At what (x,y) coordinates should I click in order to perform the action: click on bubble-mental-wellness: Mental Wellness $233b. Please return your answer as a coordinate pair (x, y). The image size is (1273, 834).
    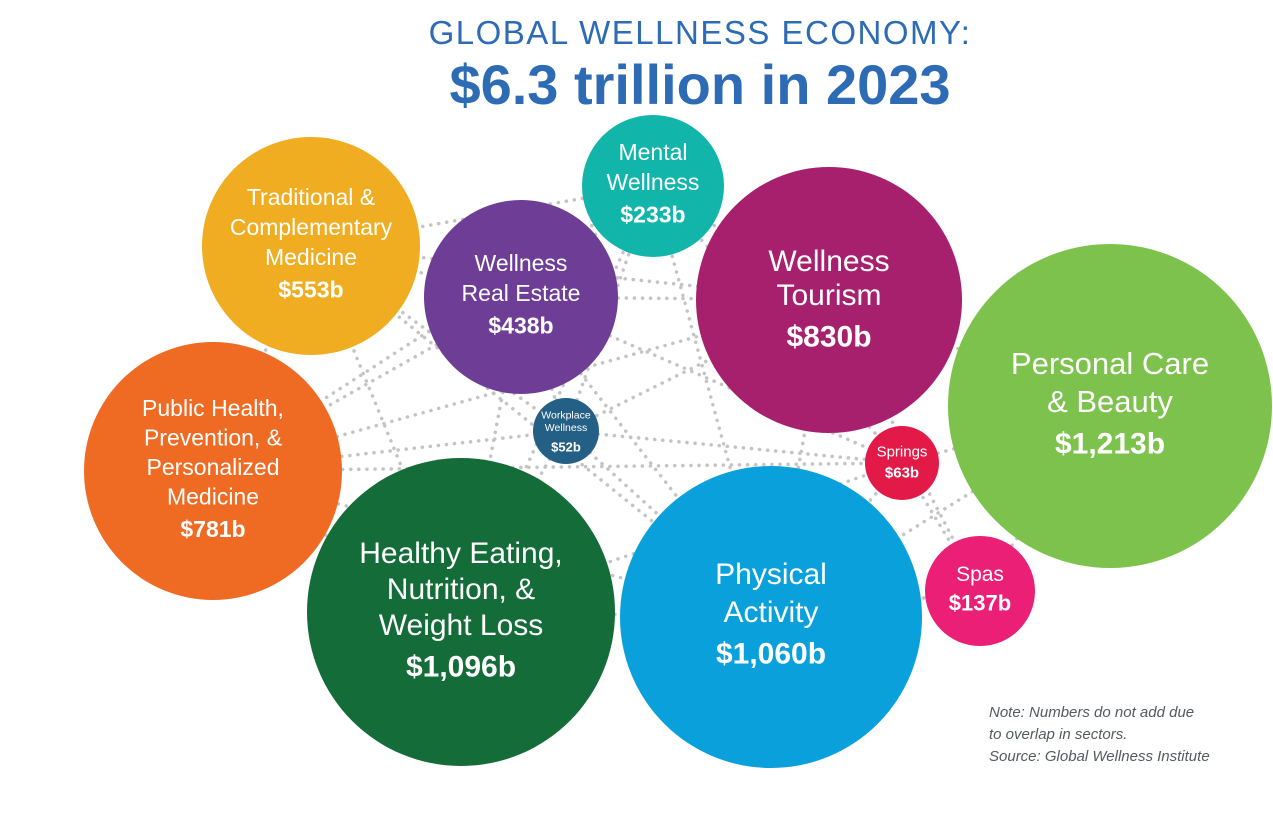
    Looking at the image, I should click on (653, 186).